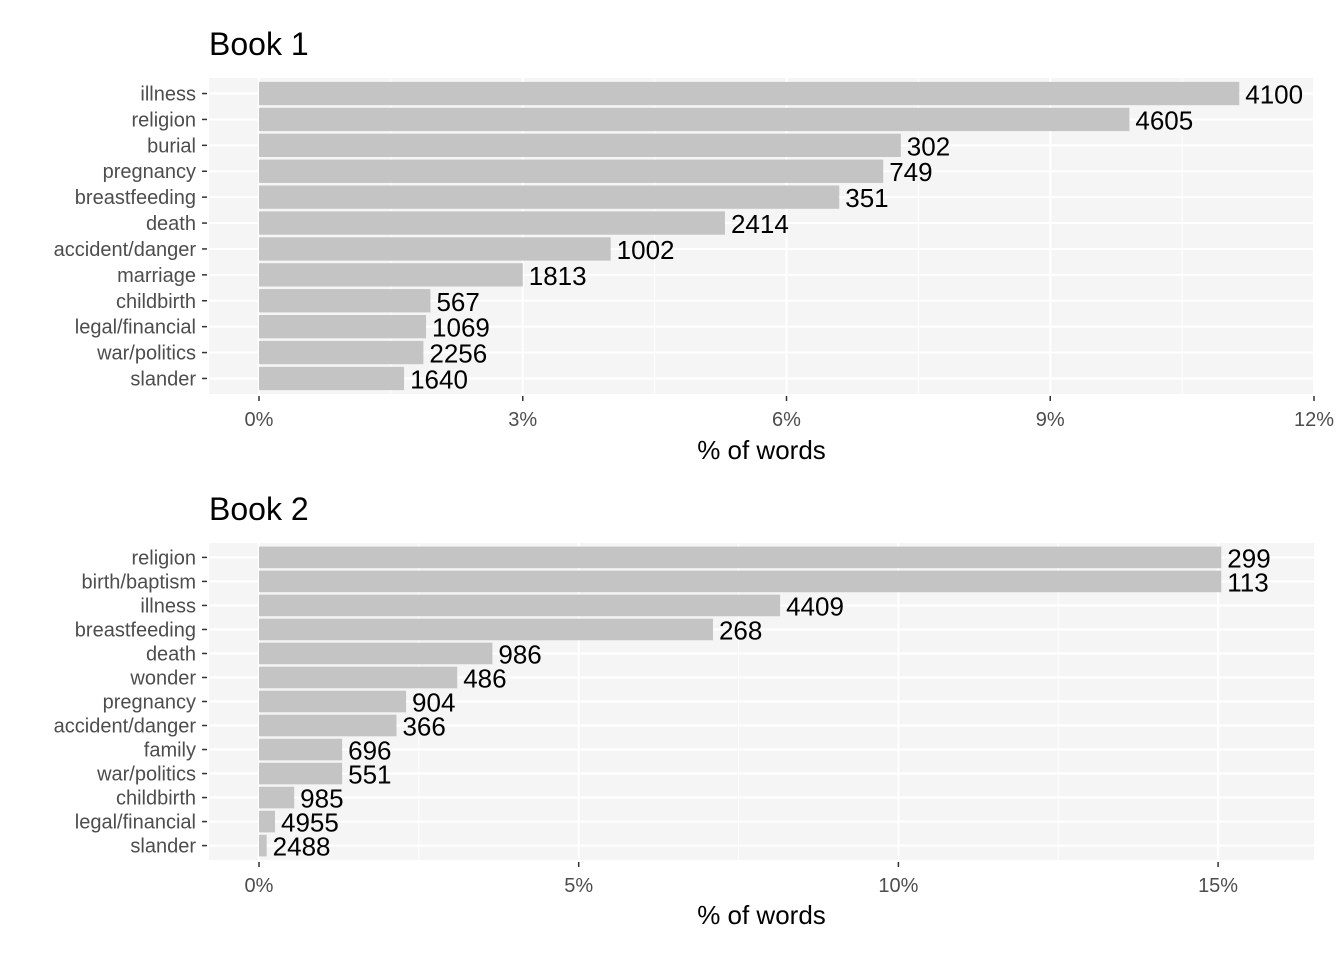 The width and height of the screenshot is (1344, 960). Describe the element at coordinates (928, 146) in the screenshot. I see `data-label: 302` at that location.